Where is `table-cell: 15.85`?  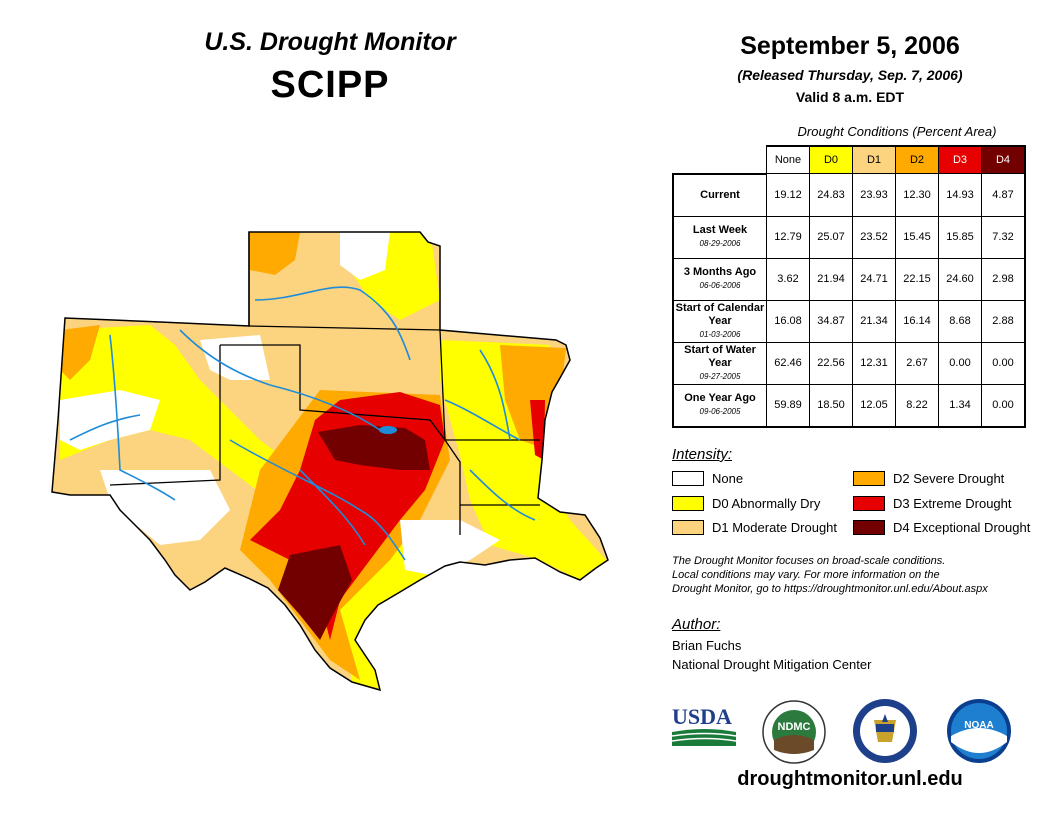
table-cell: 15.85 is located at coordinates (960, 237).